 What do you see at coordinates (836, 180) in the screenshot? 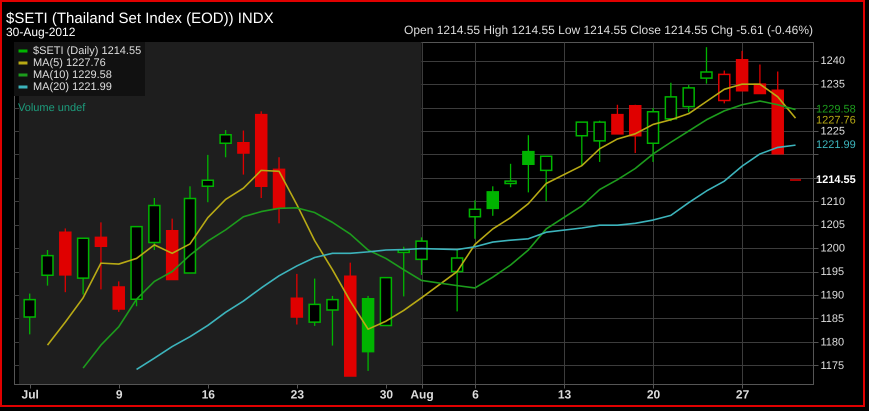
I see `text: 1214.55` at bounding box center [836, 180].